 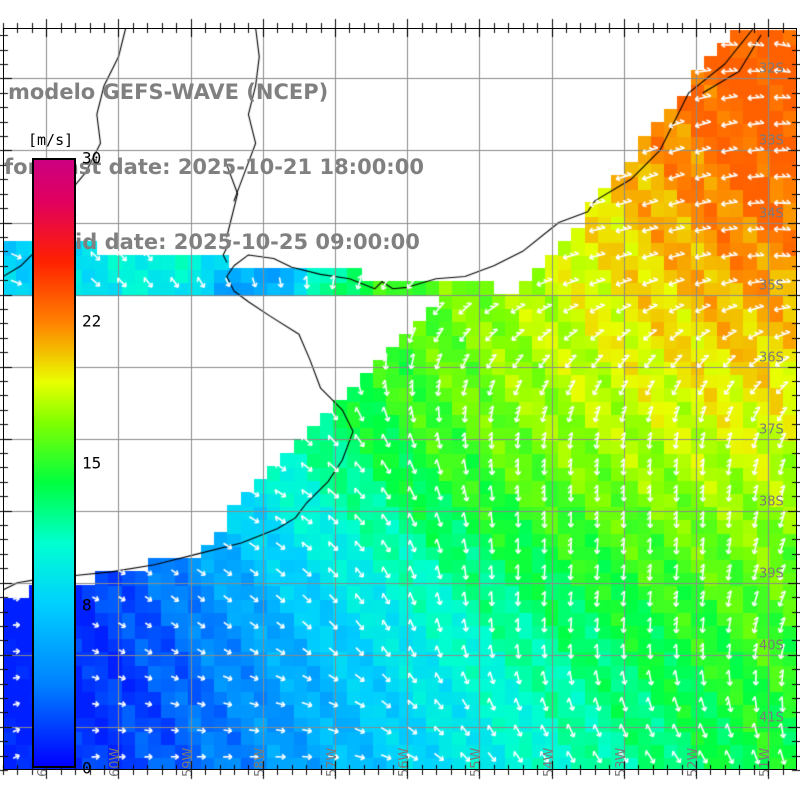 I want to click on title-line-valid-date: valid date: 2025-10-25 09:00:00, so click(x=230, y=242).